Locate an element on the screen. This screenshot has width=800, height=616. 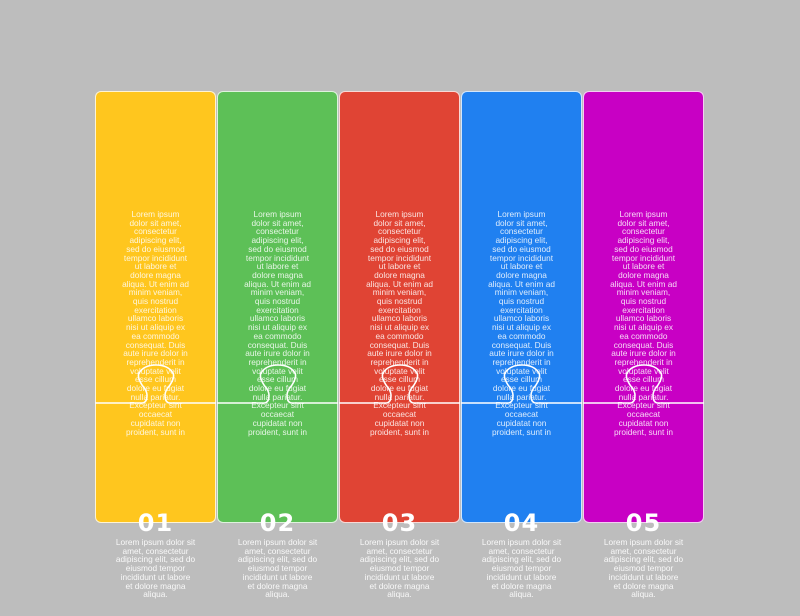
step-number: 03 is located at coordinates (399, 523).